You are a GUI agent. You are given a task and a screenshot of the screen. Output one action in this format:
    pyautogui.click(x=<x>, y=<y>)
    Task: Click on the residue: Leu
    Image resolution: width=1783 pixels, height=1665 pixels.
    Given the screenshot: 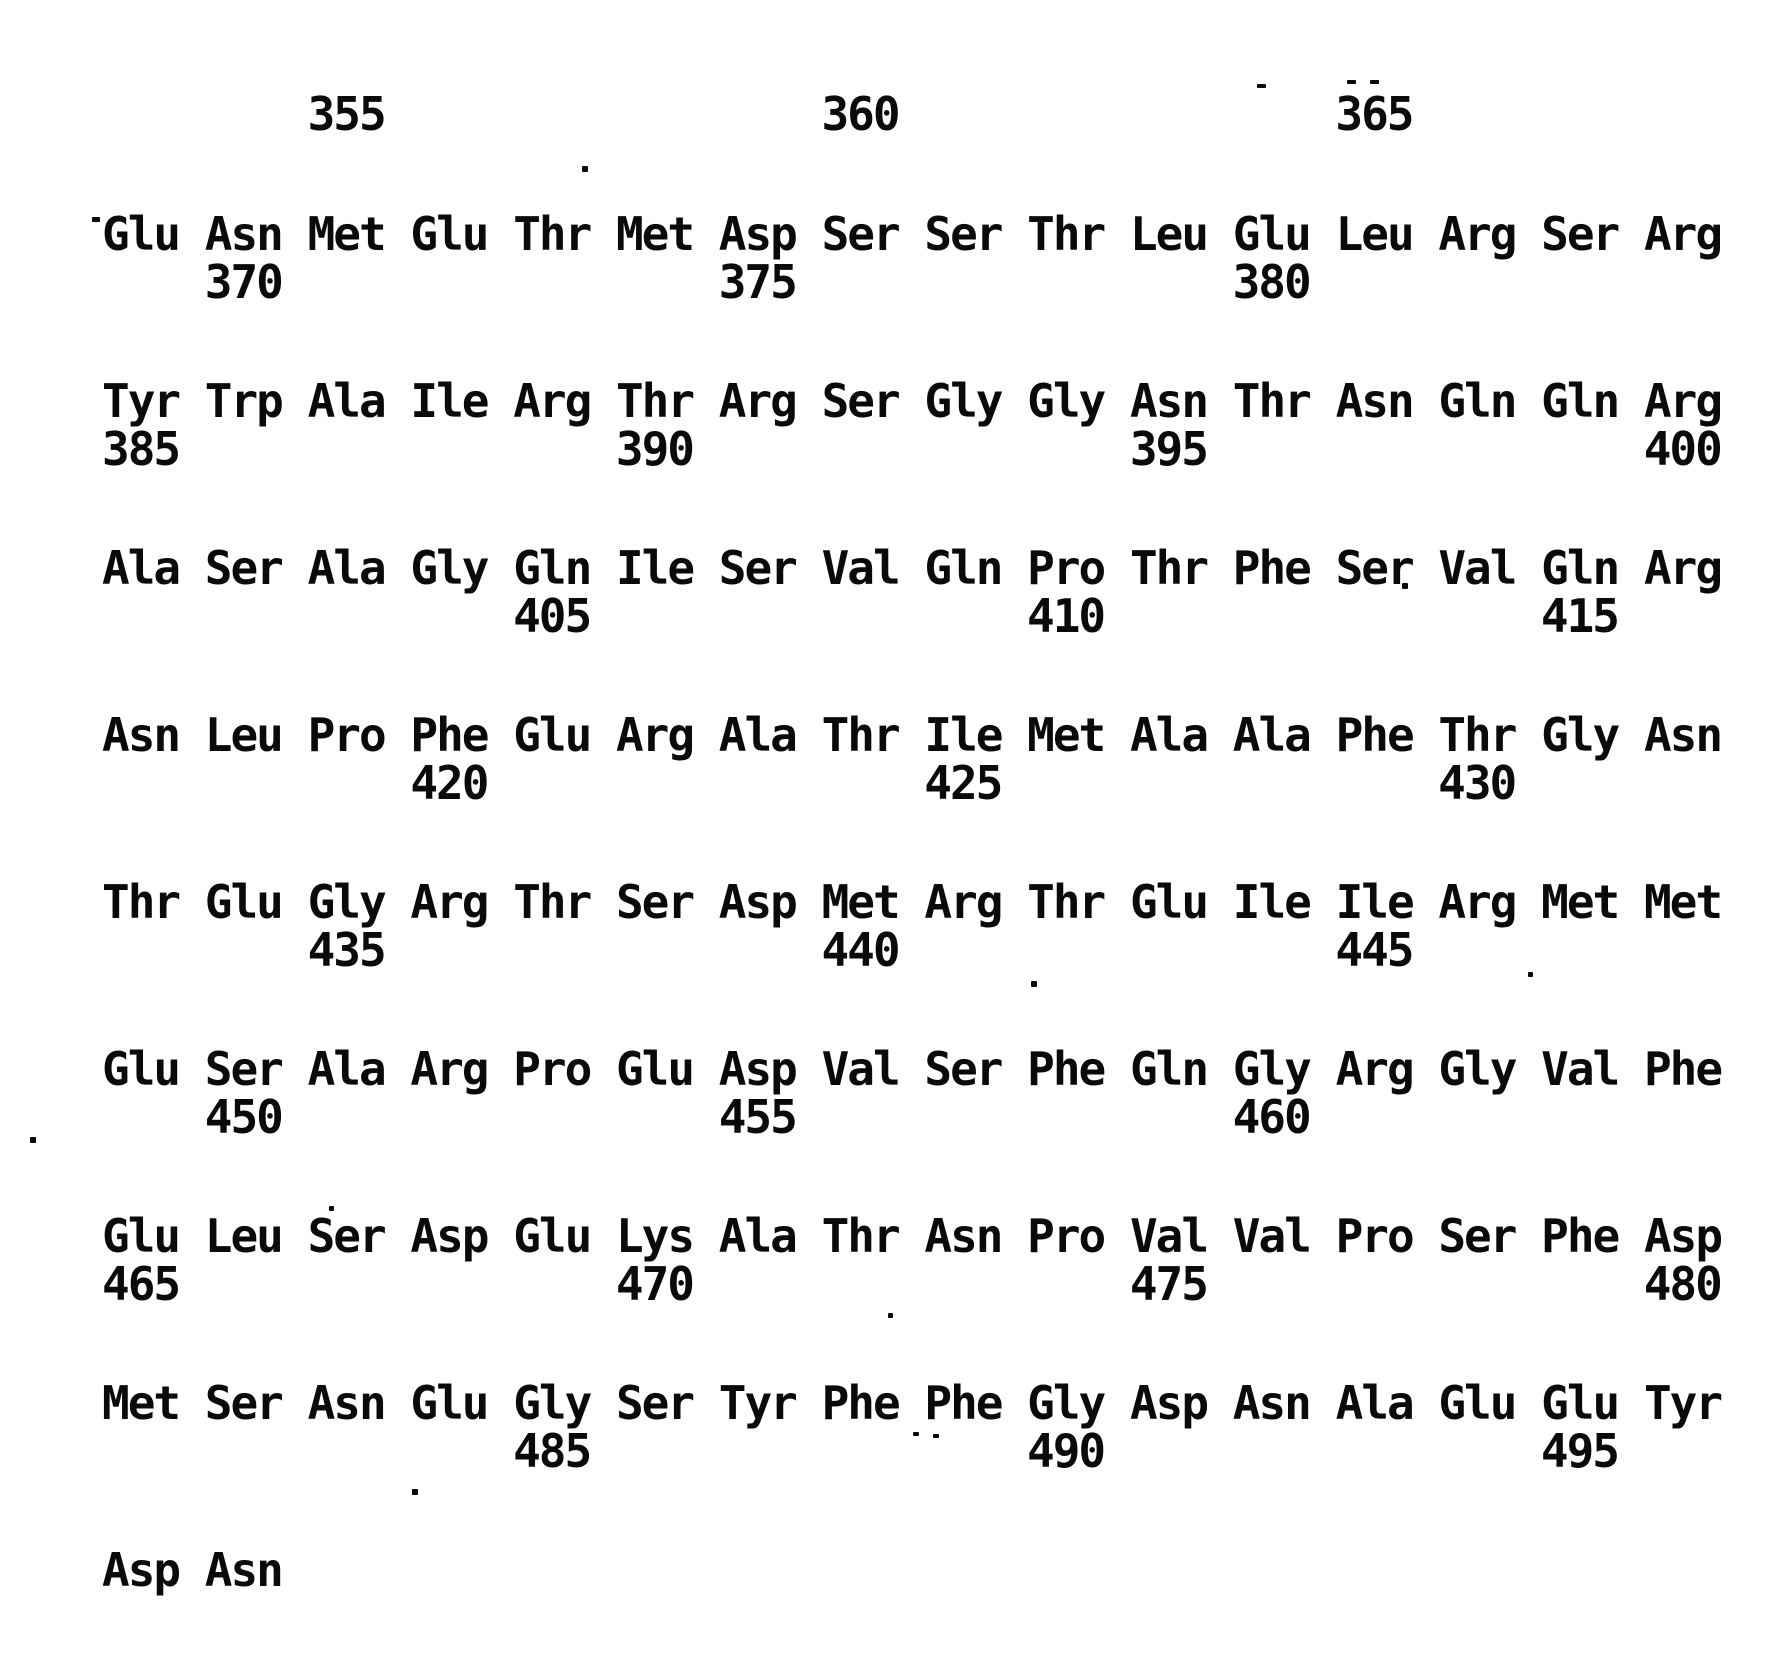 What is the action you would take?
    pyautogui.click(x=1375, y=234)
    